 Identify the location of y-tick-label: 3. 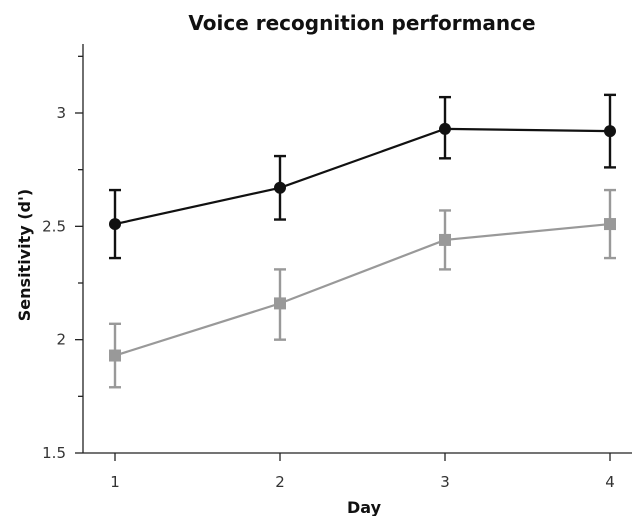
(61, 113).